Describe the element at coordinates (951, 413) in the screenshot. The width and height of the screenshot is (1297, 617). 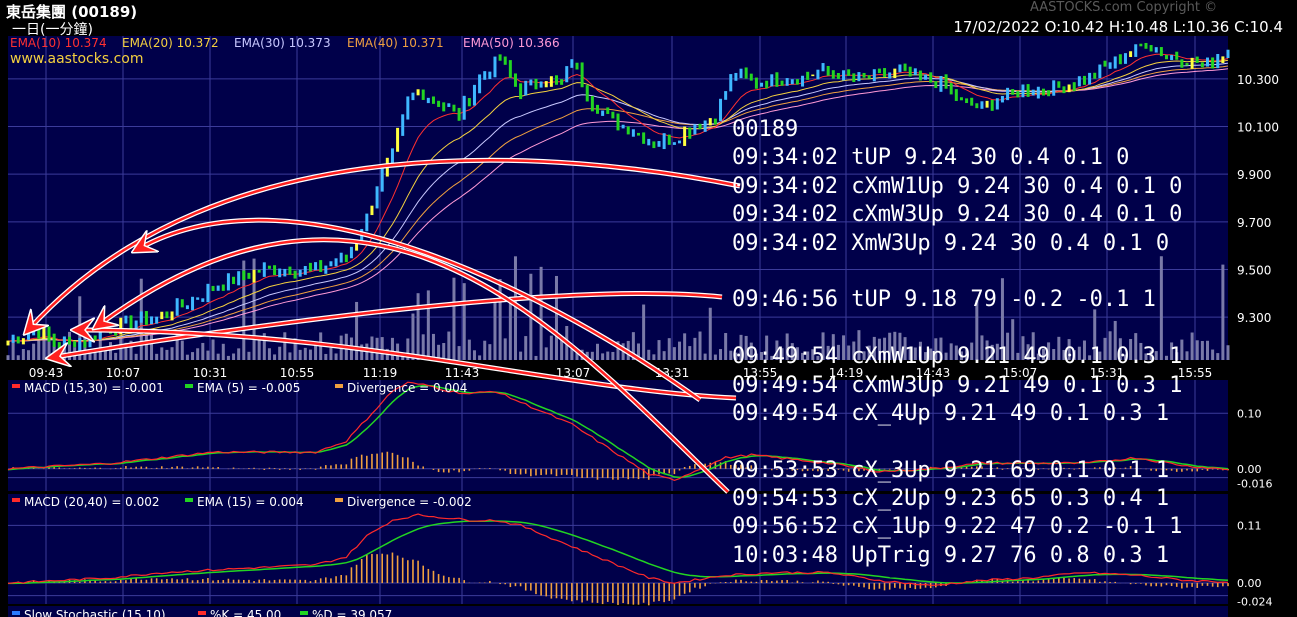
I see `annotation-row: 09:49:54 cX_4Up 9.21 49 0.1 0.3 1` at that location.